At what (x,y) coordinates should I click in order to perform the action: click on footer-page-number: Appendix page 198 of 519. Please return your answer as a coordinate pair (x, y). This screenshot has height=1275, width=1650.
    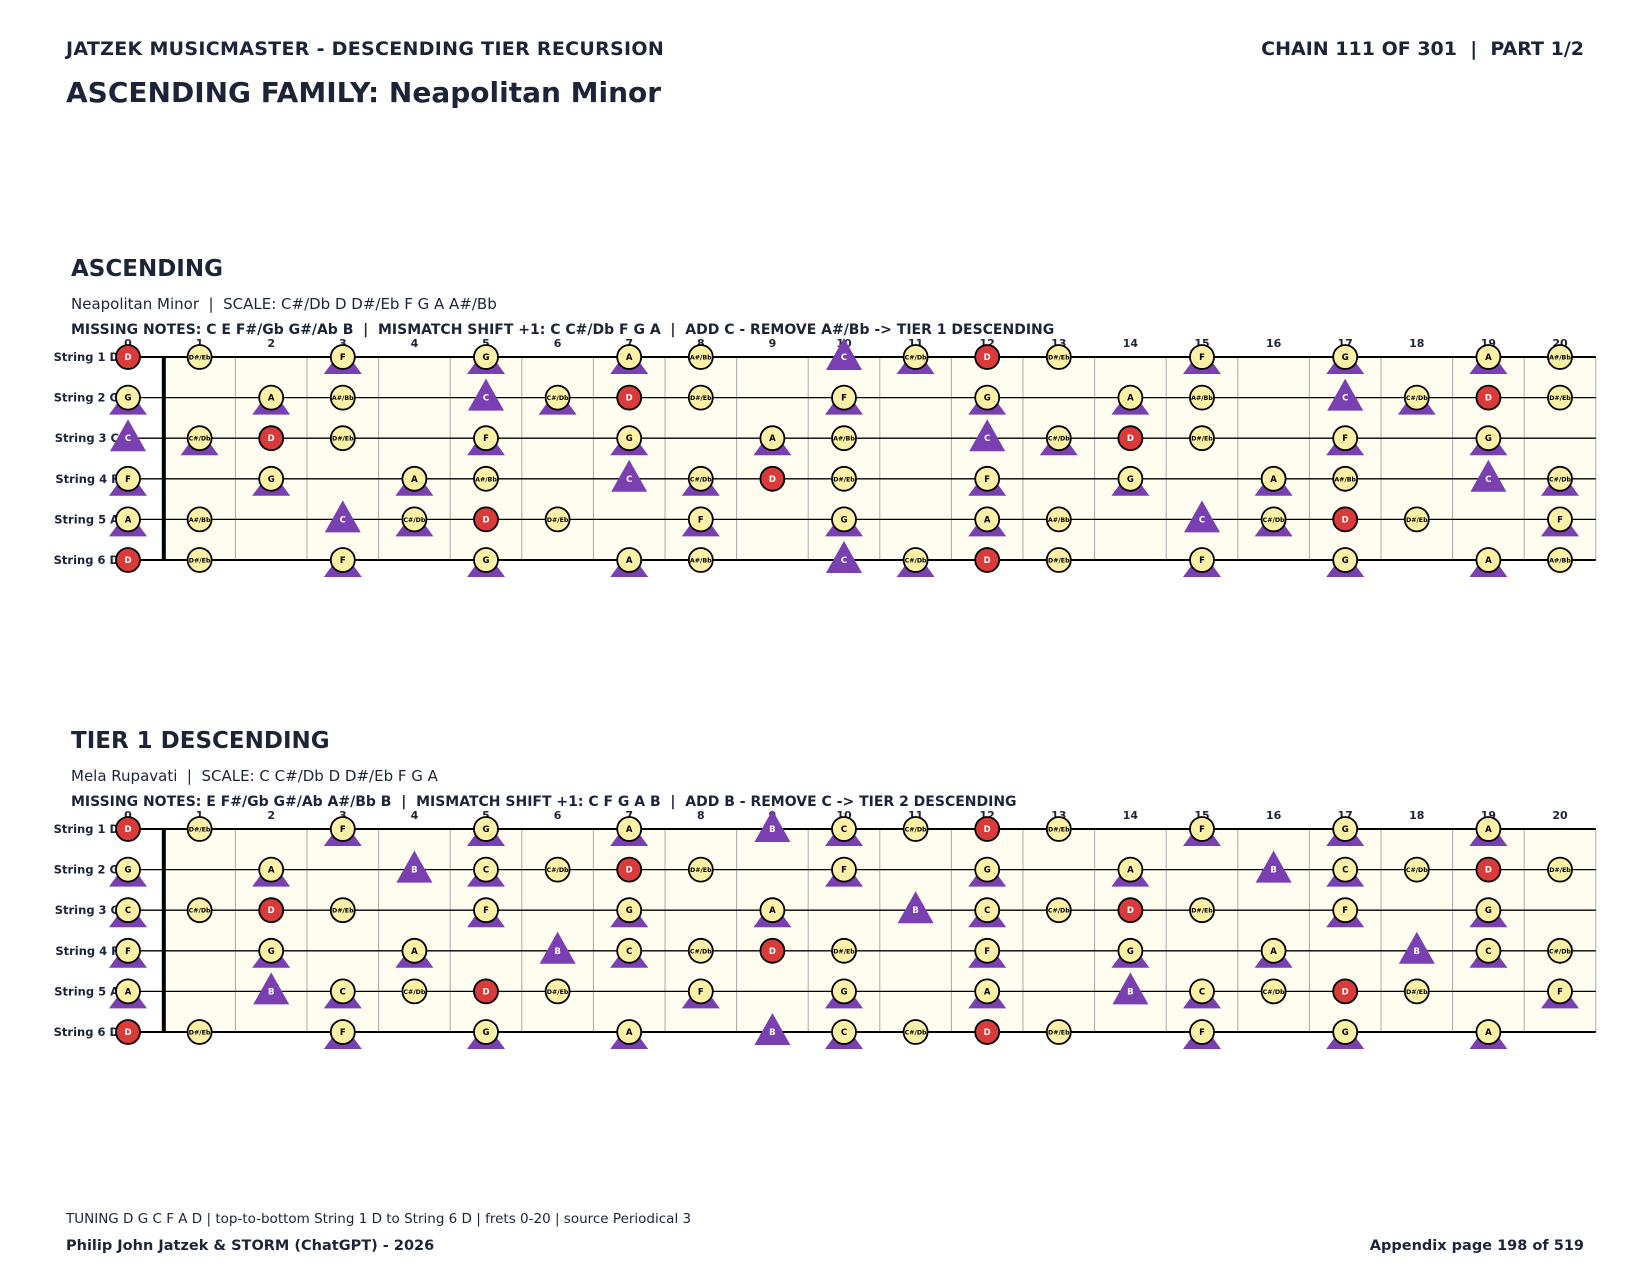
    Looking at the image, I should click on (1476, 1246).